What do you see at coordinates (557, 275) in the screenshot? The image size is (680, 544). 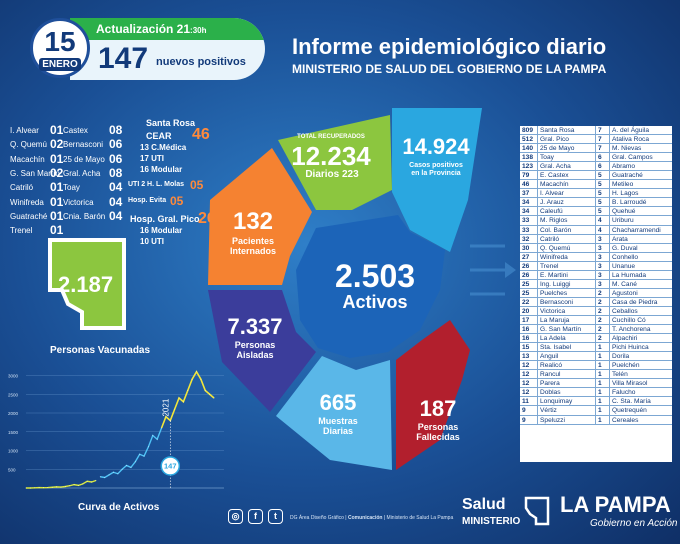 I see `table-row: 26 E. Martini` at bounding box center [557, 275].